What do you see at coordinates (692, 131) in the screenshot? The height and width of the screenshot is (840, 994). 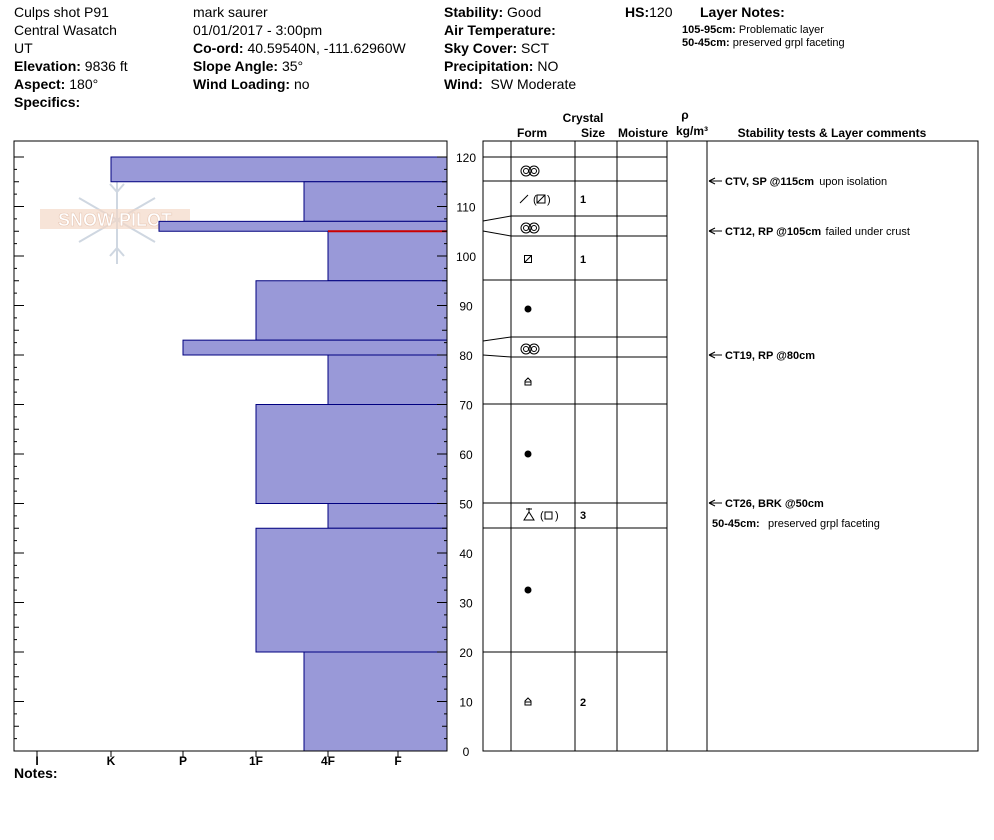 I see `density-unit-header: kg/m³` at bounding box center [692, 131].